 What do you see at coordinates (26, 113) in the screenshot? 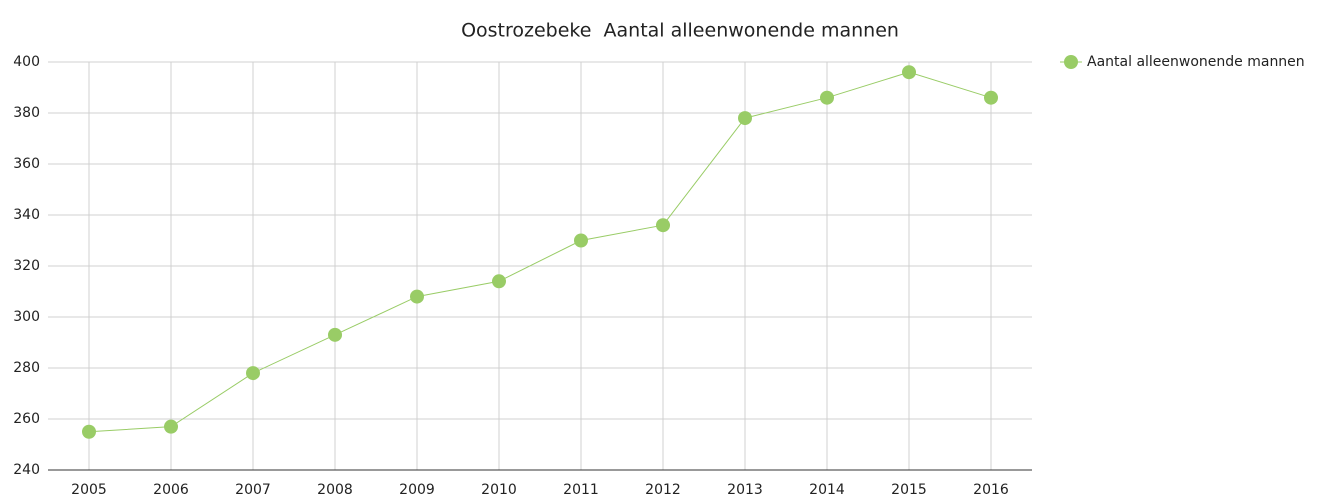
I see `y-tick-label: 380` at bounding box center [26, 113].